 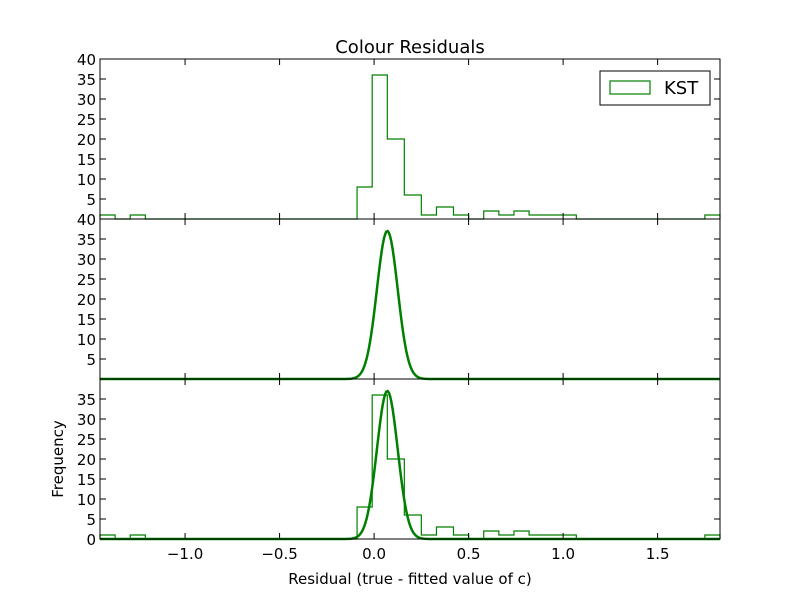 What do you see at coordinates (58, 459) in the screenshot?
I see `y-axis-label: Frequency` at bounding box center [58, 459].